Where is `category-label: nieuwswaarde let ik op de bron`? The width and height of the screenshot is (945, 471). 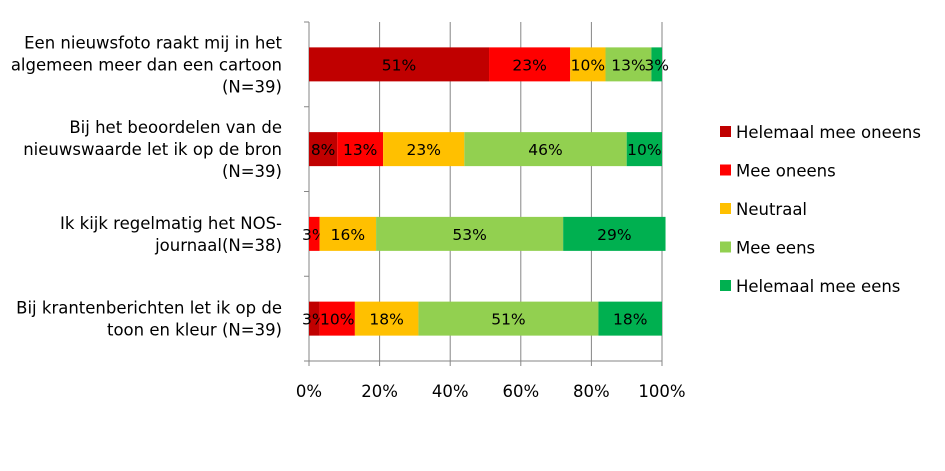 category-label: nieuwswaarde let ik op de bron is located at coordinates (152, 149).